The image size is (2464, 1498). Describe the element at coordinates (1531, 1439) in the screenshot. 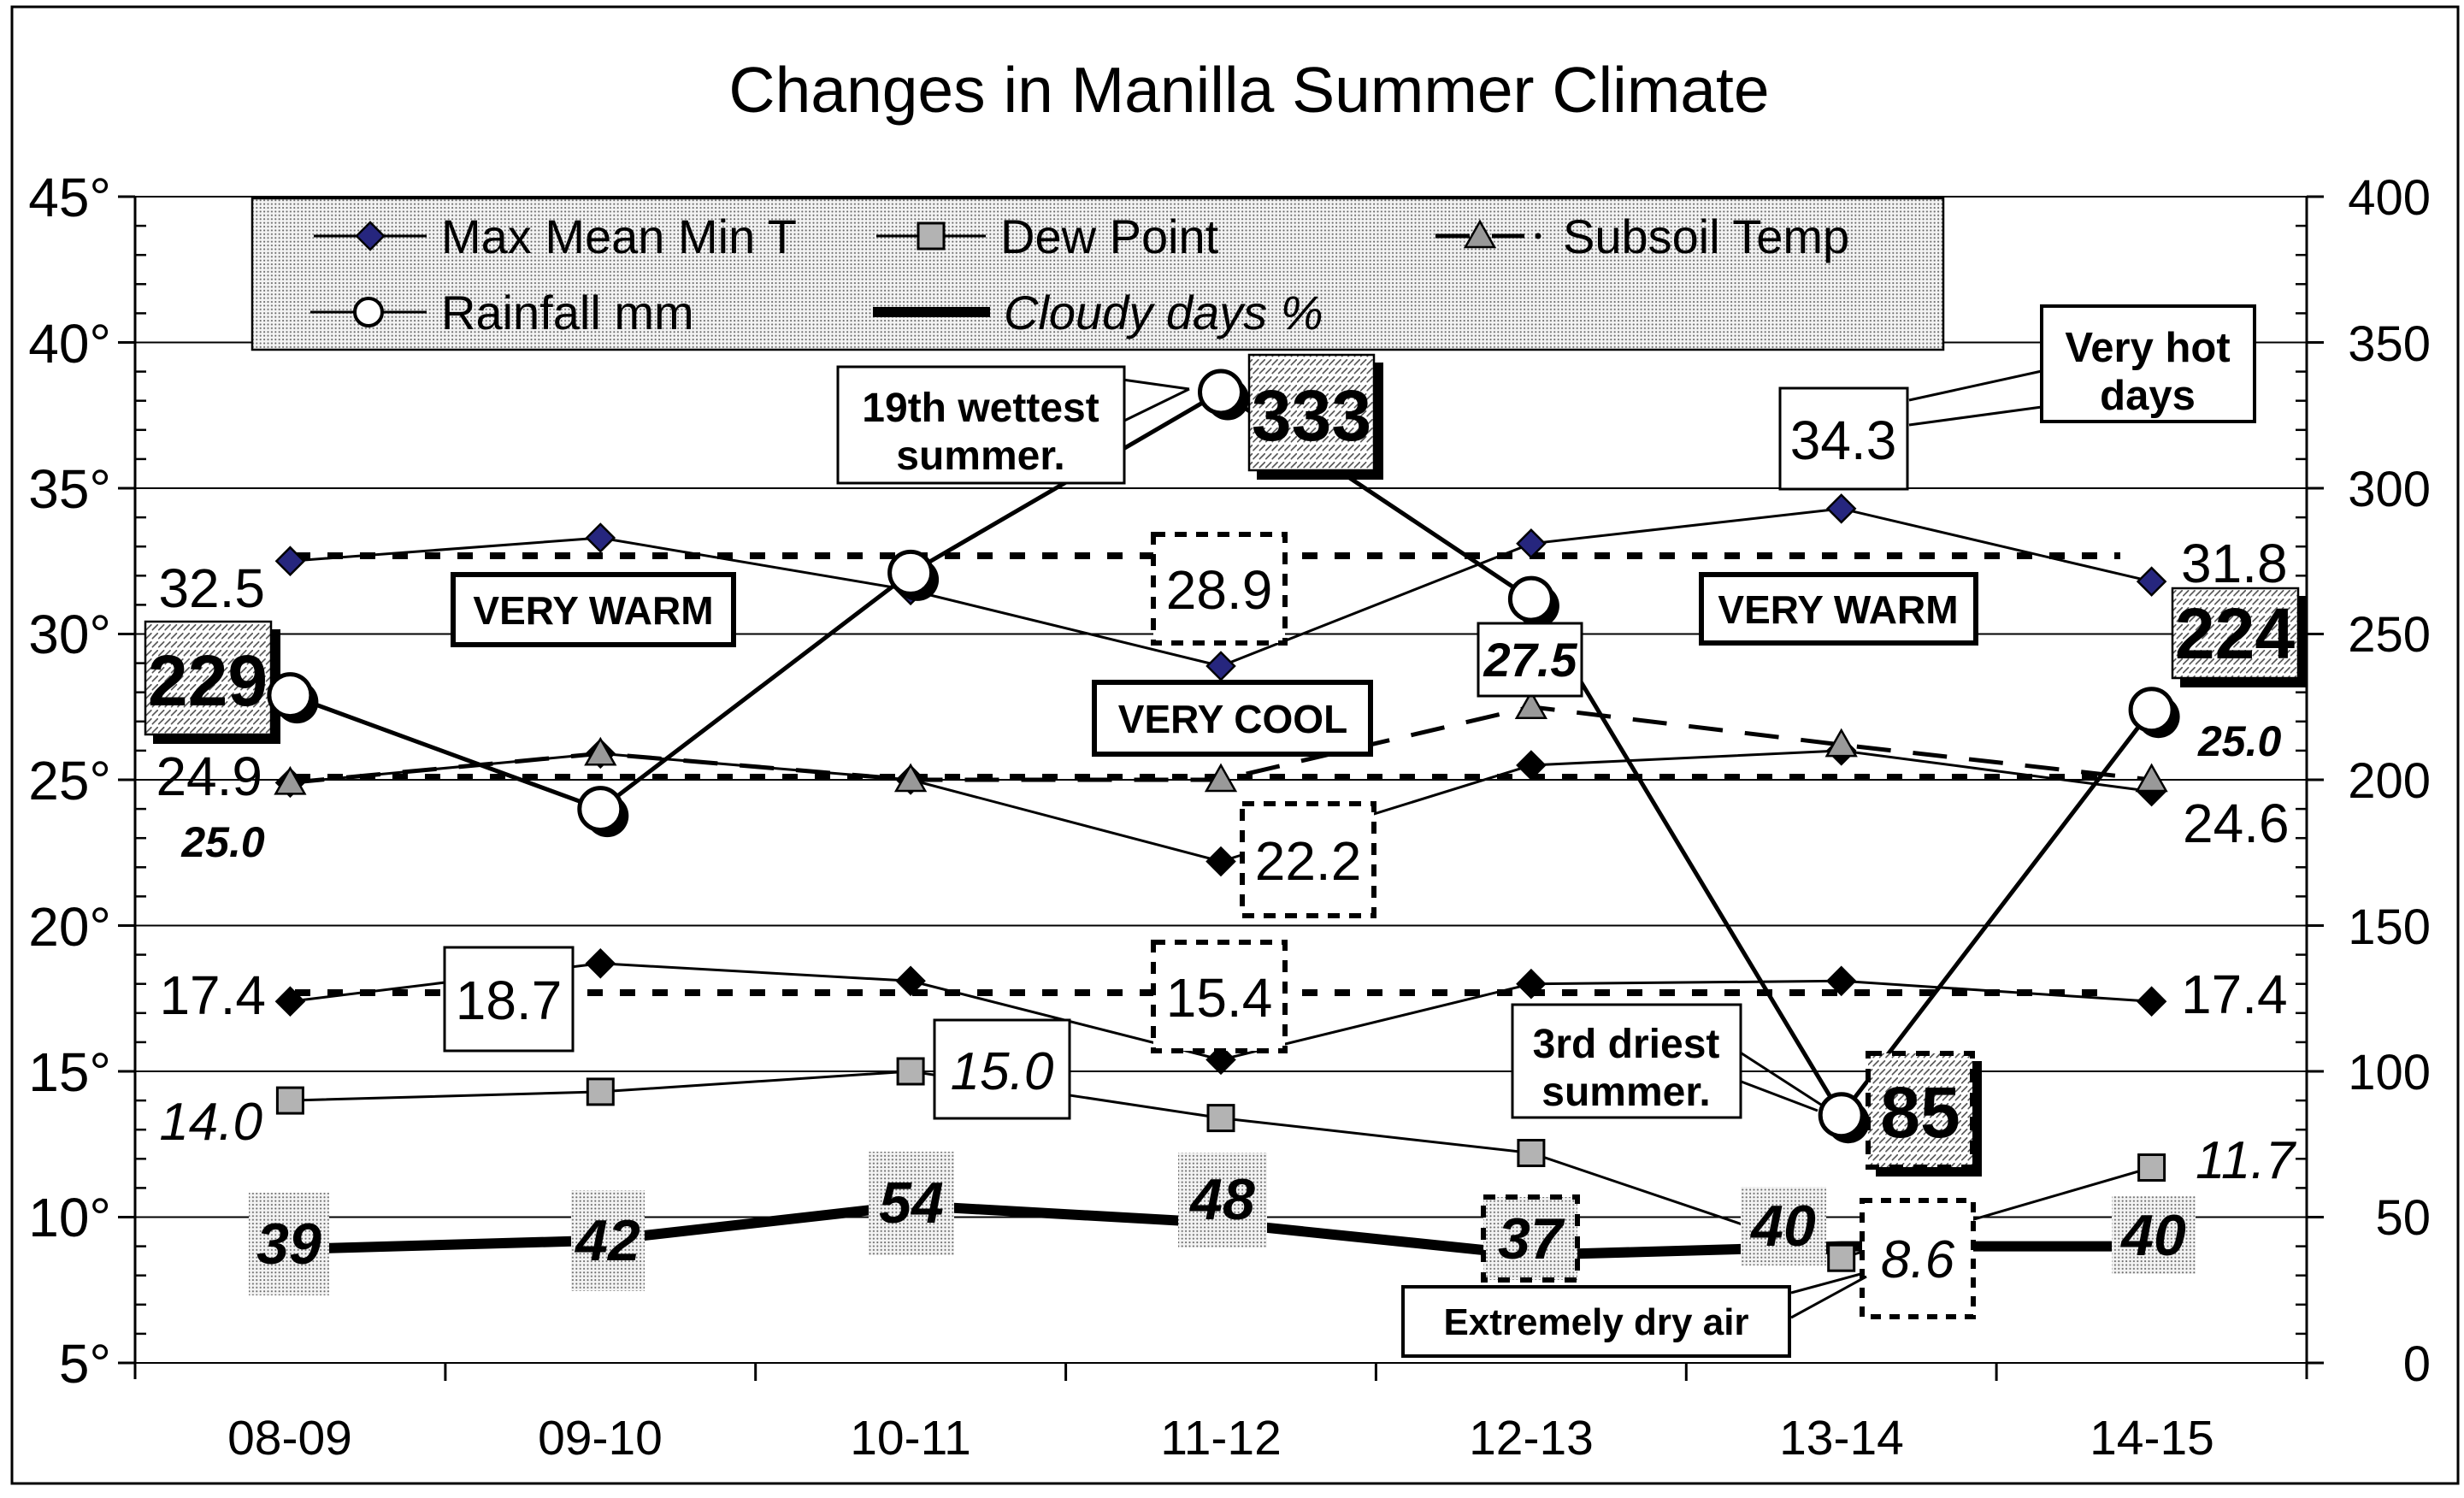

I see `svg-text: 12-13` at that location.